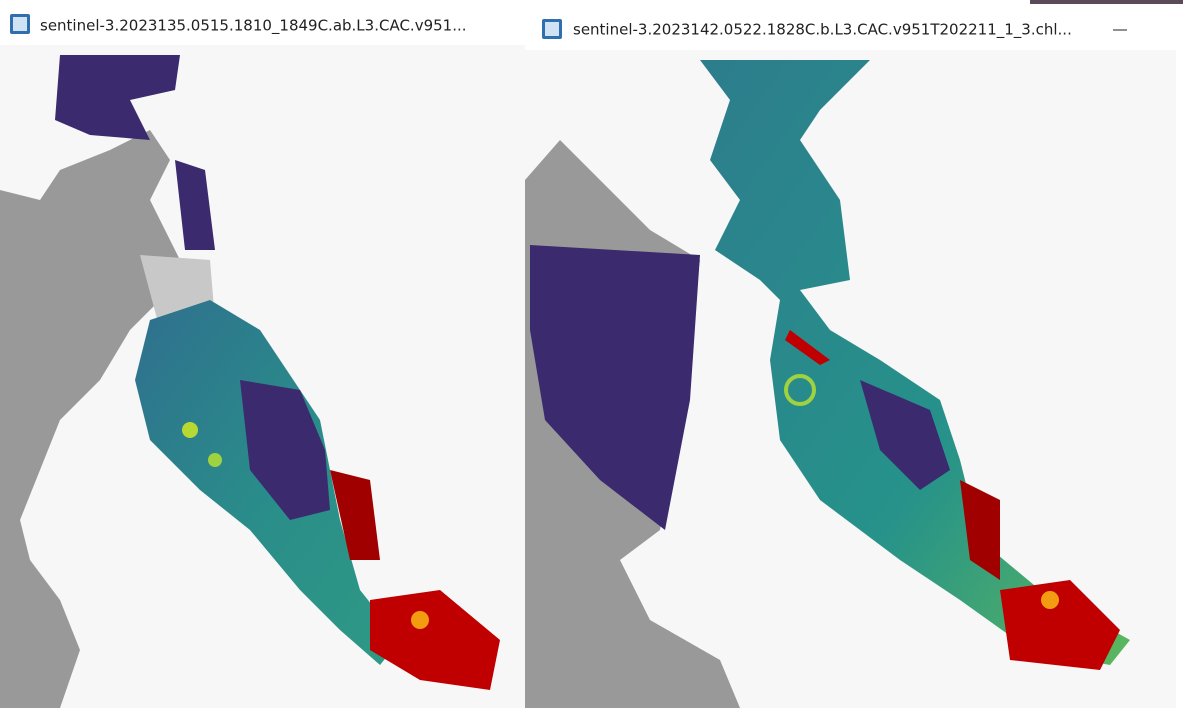  Describe the element at coordinates (90, 419) in the screenshot. I see `land` at that location.